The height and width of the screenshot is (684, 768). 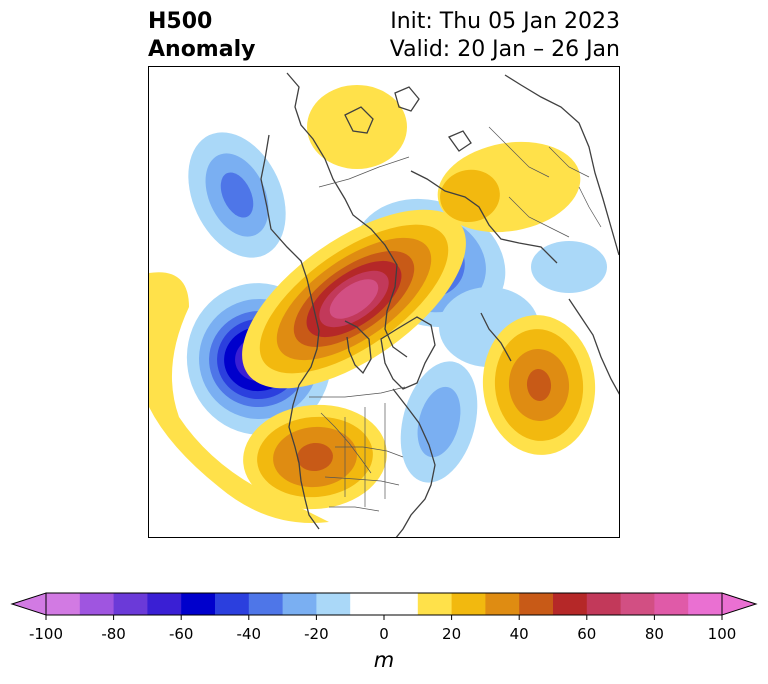 What do you see at coordinates (239, 397) in the screenshot?
I see `anomaly-high-pacific-arc` at bounding box center [239, 397].